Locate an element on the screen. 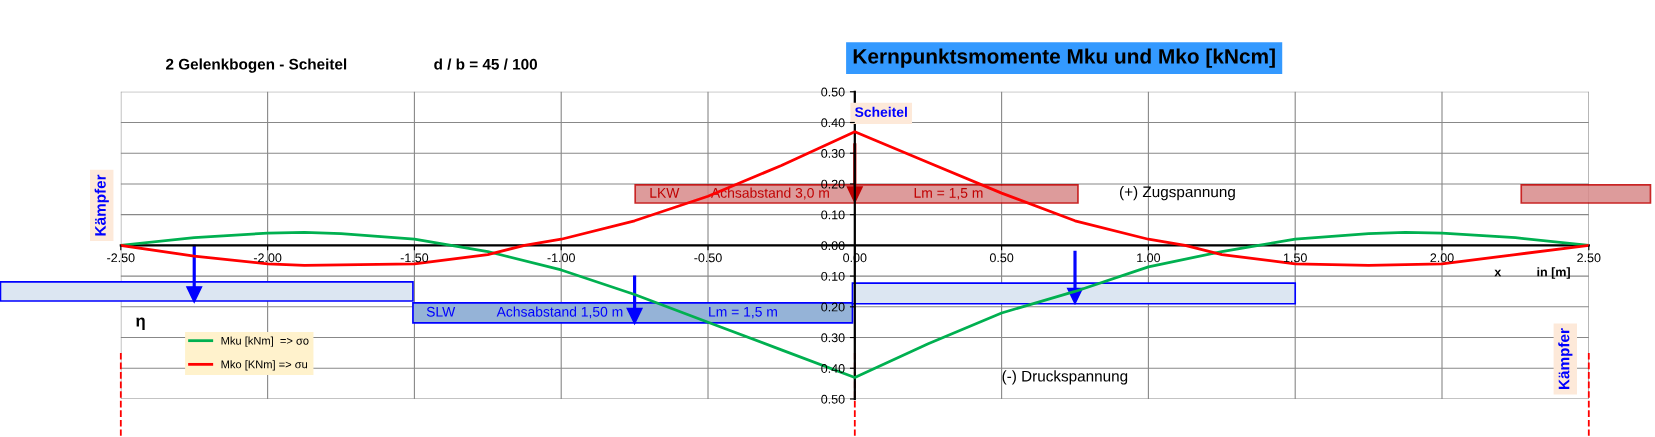  annotation: Scheitel is located at coordinates (881, 111).